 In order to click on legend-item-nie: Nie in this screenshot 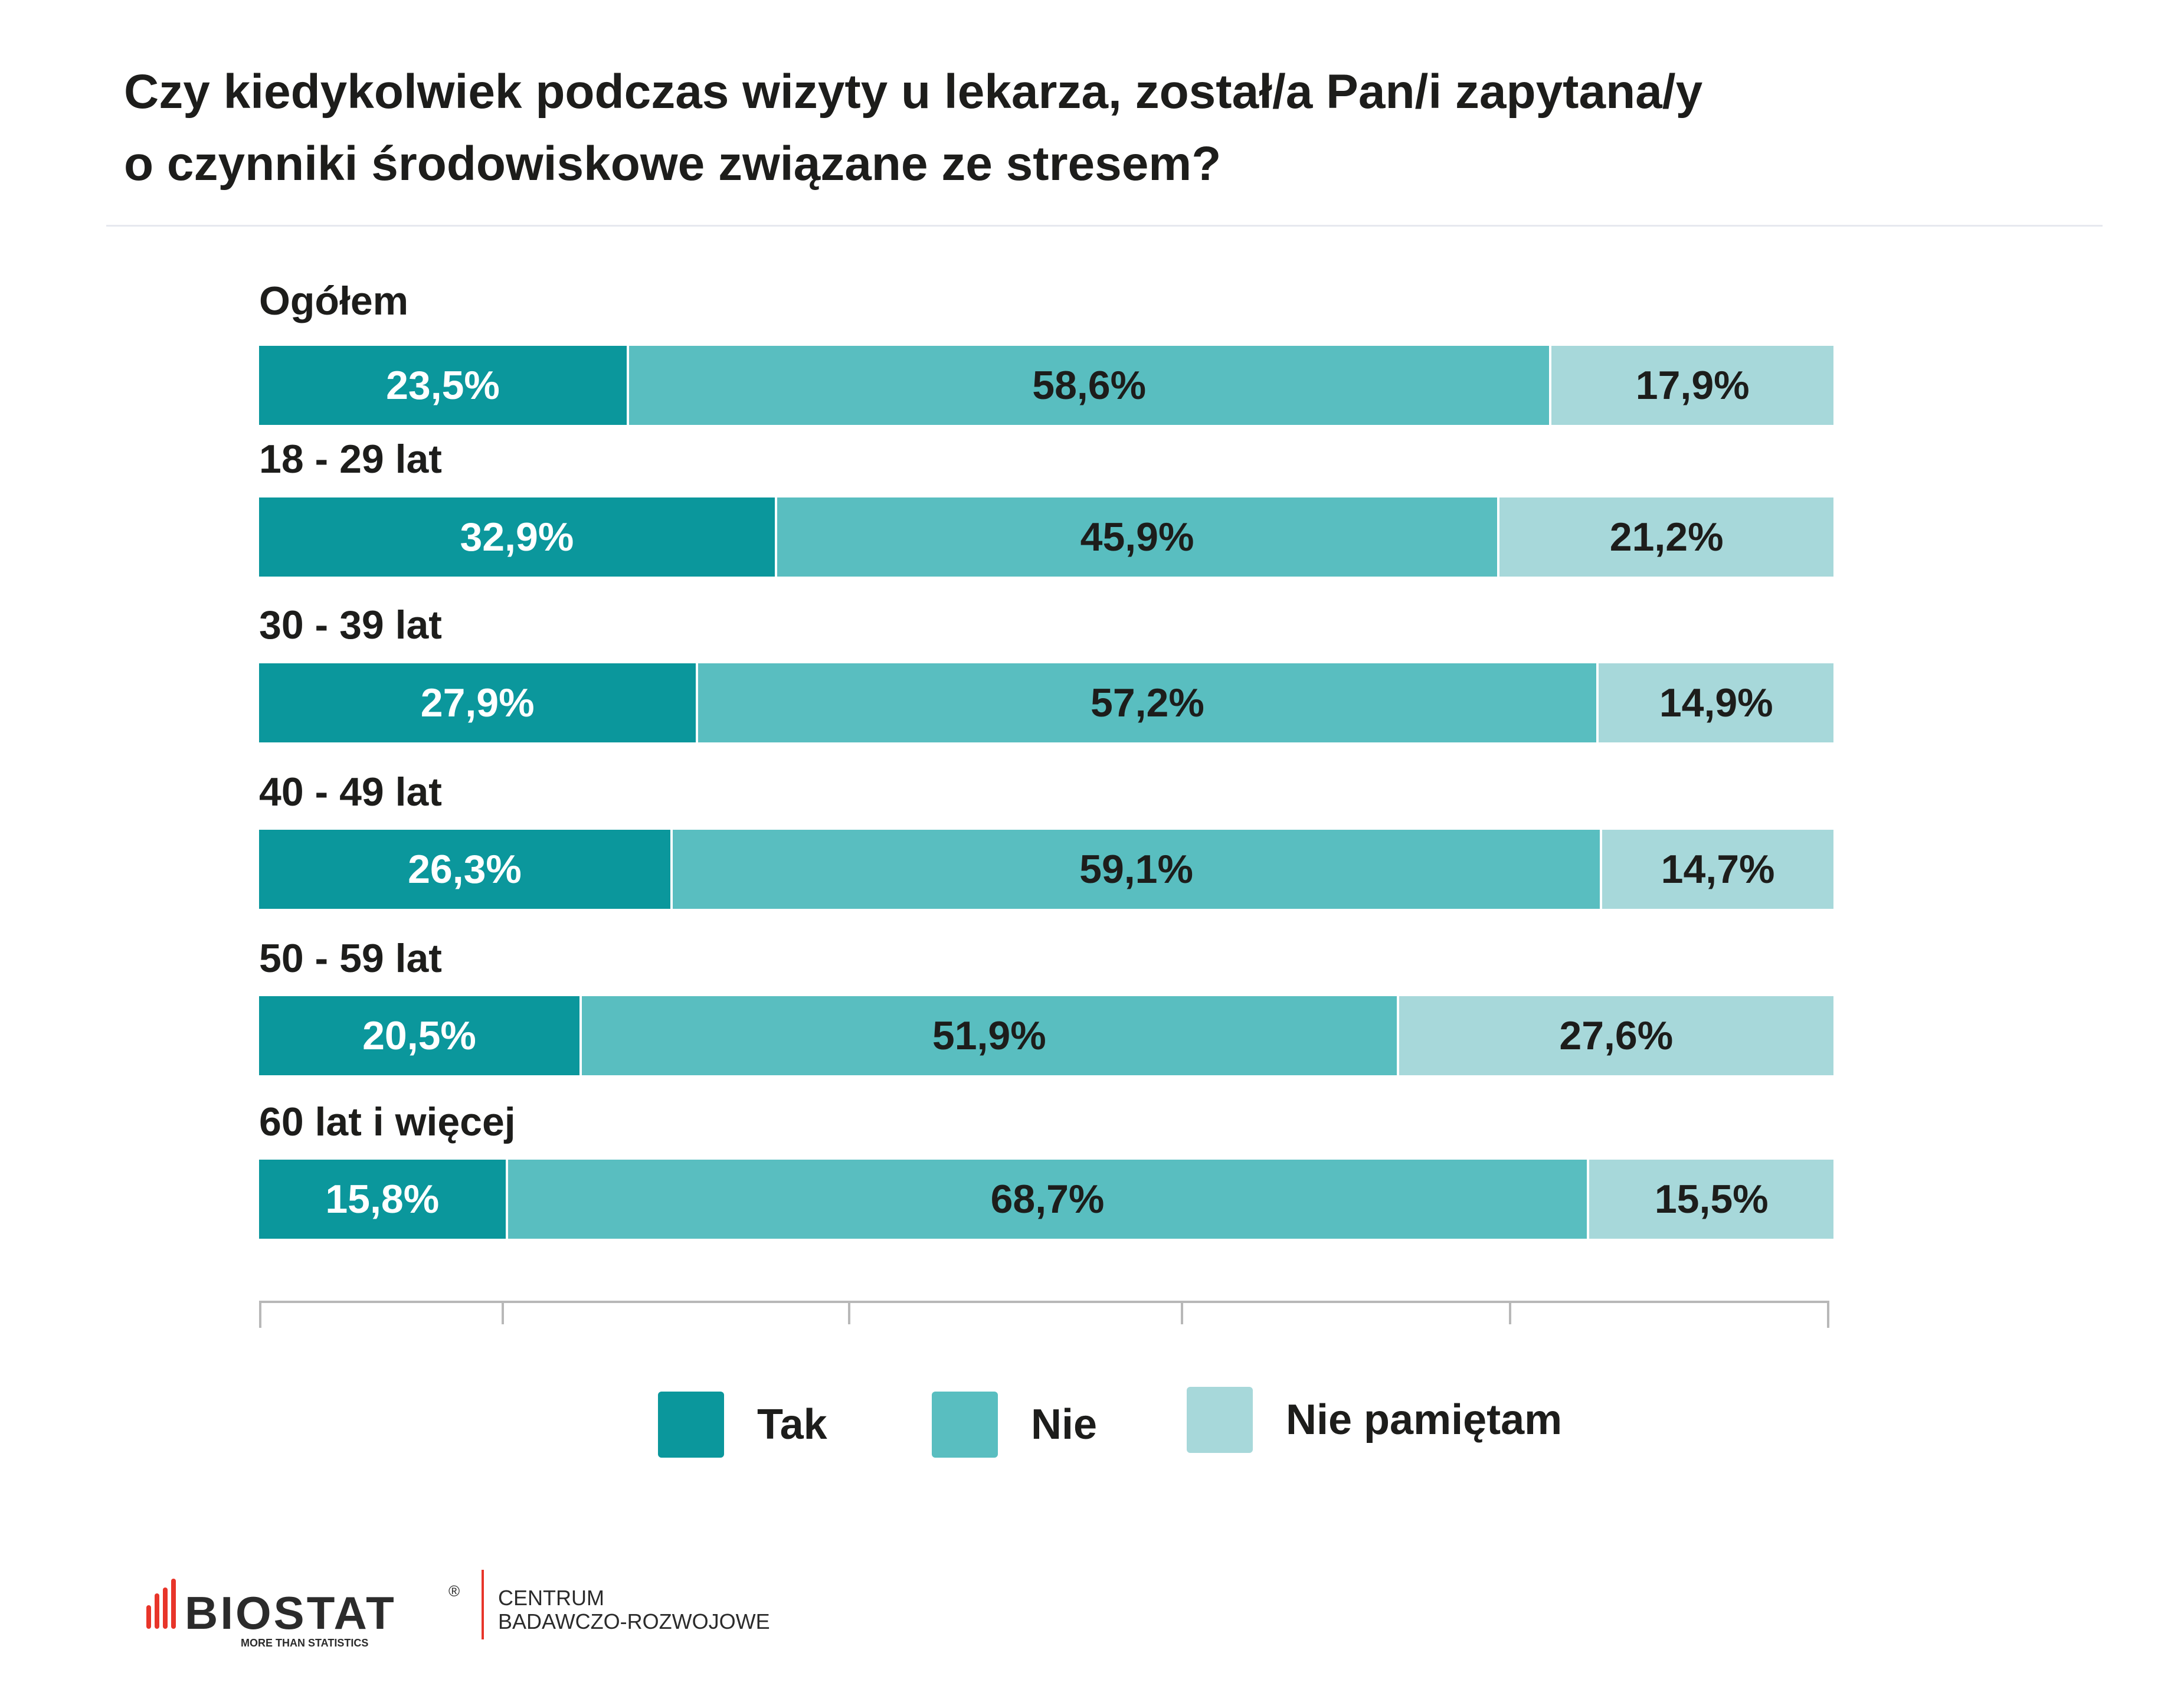, I will do `click(1014, 1425)`.